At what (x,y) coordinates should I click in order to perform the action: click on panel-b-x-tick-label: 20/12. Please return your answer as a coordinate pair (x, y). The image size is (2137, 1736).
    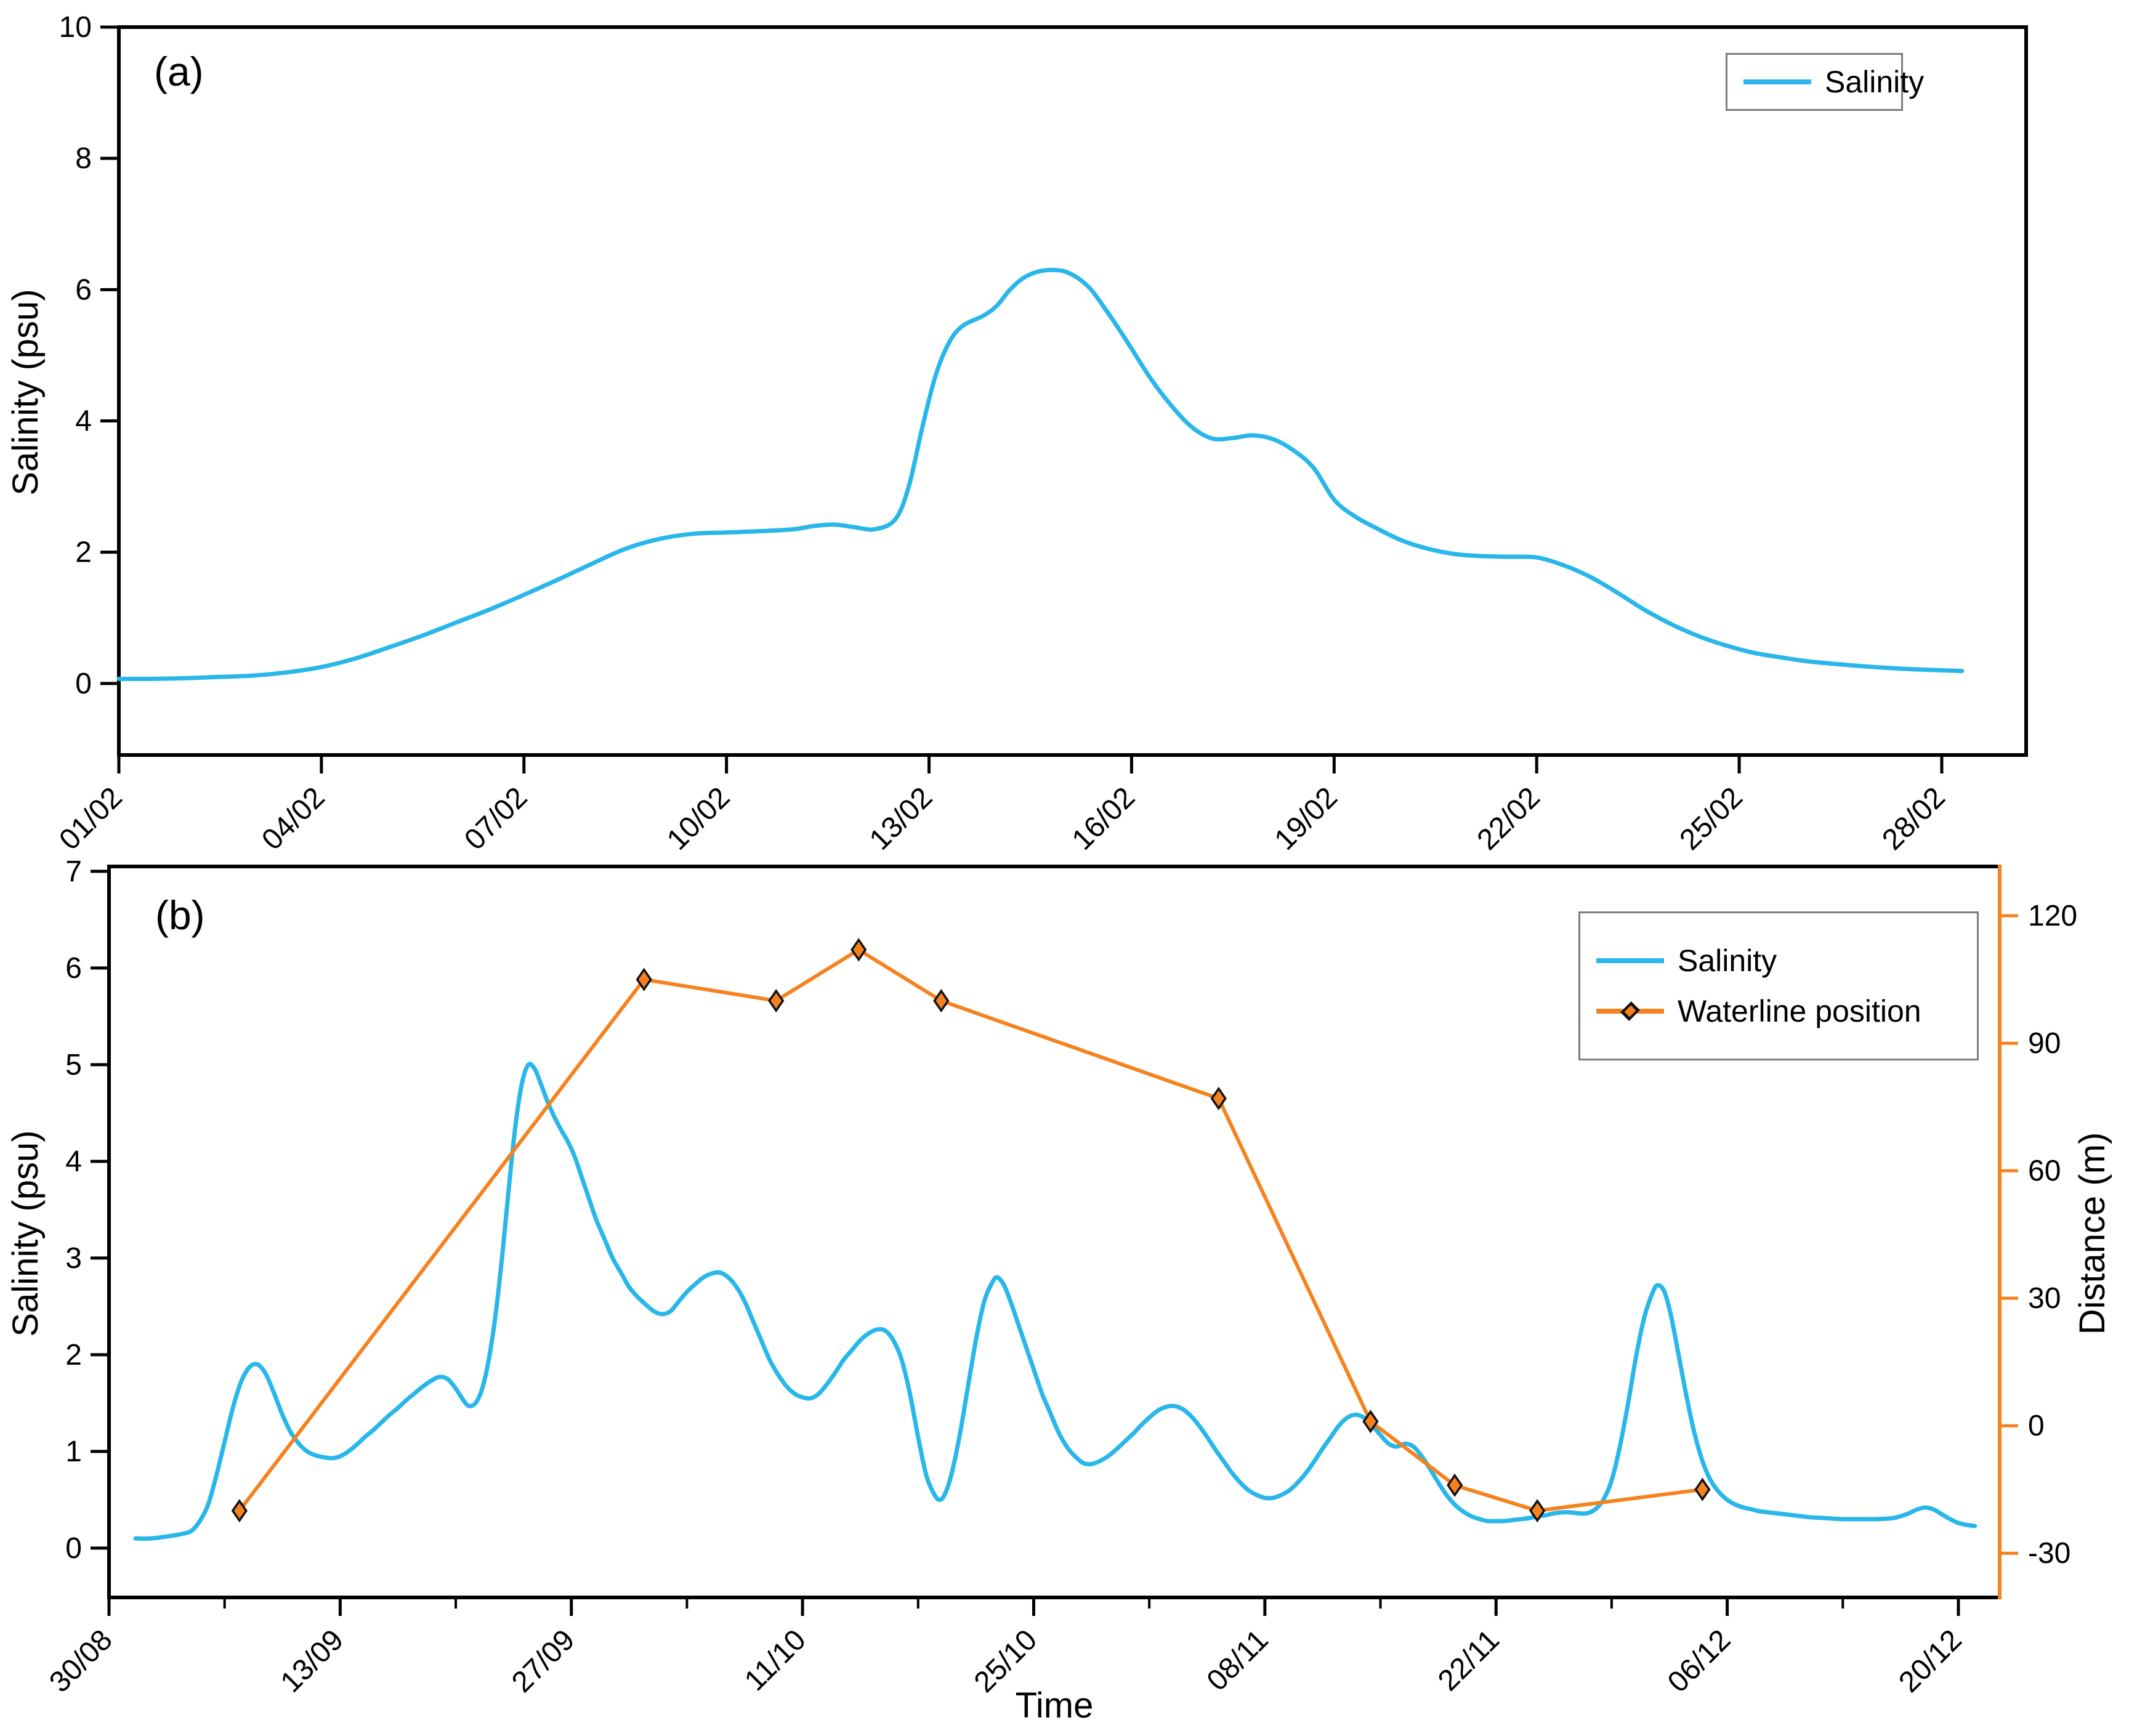
    Looking at the image, I should click on (1931, 1660).